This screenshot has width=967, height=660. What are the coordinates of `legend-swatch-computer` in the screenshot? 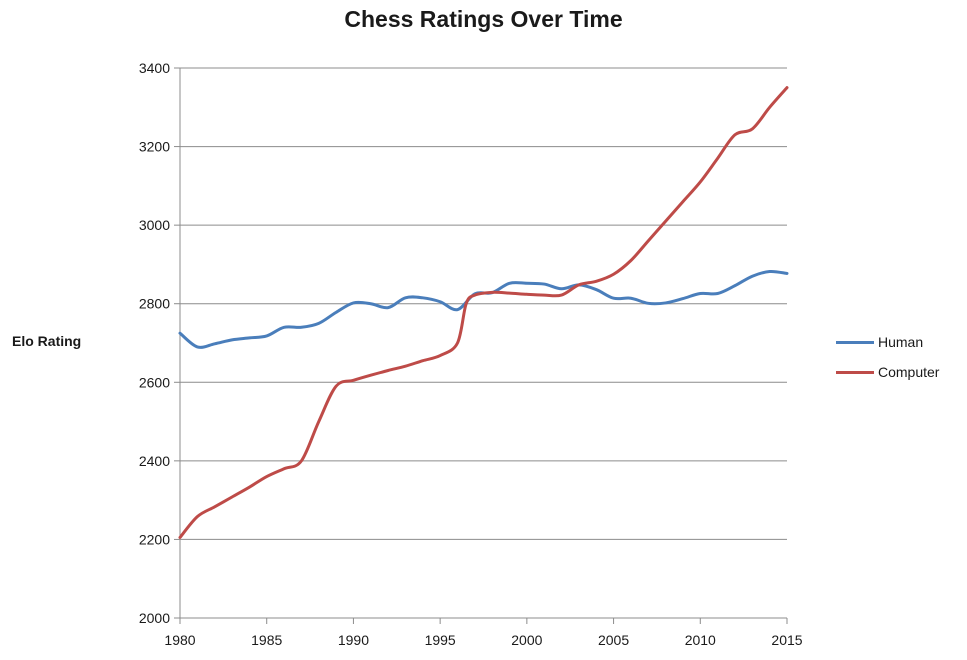 It's located at (855, 372).